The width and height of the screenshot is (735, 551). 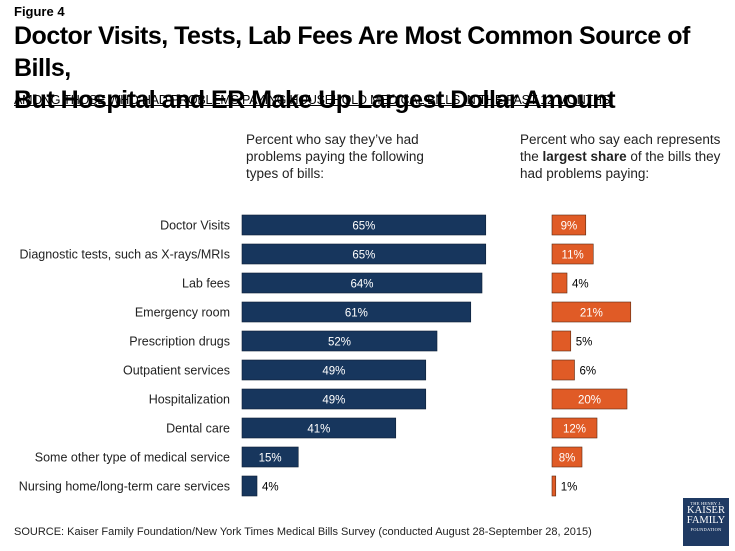 What do you see at coordinates (125, 255) in the screenshot?
I see `category-label: Diagnostic tests, such as X-rays/MRIs` at bounding box center [125, 255].